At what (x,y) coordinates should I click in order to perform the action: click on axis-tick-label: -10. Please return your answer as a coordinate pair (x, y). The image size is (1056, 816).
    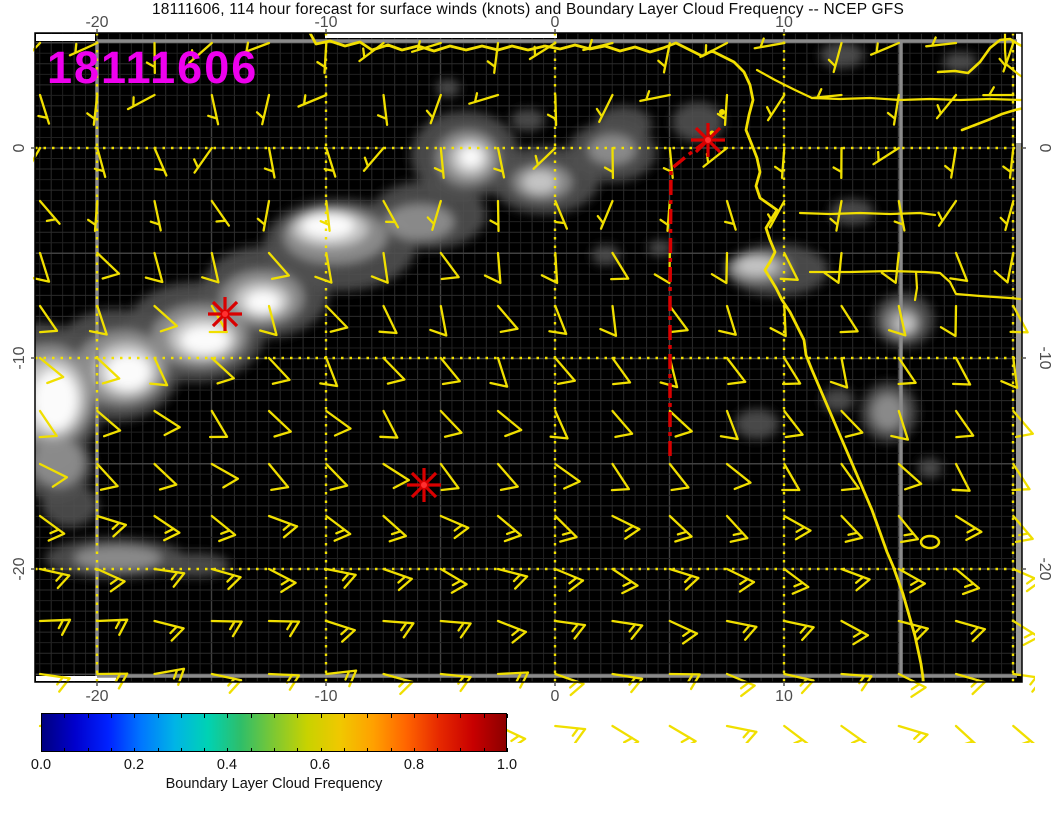
    Looking at the image, I should click on (325, 696).